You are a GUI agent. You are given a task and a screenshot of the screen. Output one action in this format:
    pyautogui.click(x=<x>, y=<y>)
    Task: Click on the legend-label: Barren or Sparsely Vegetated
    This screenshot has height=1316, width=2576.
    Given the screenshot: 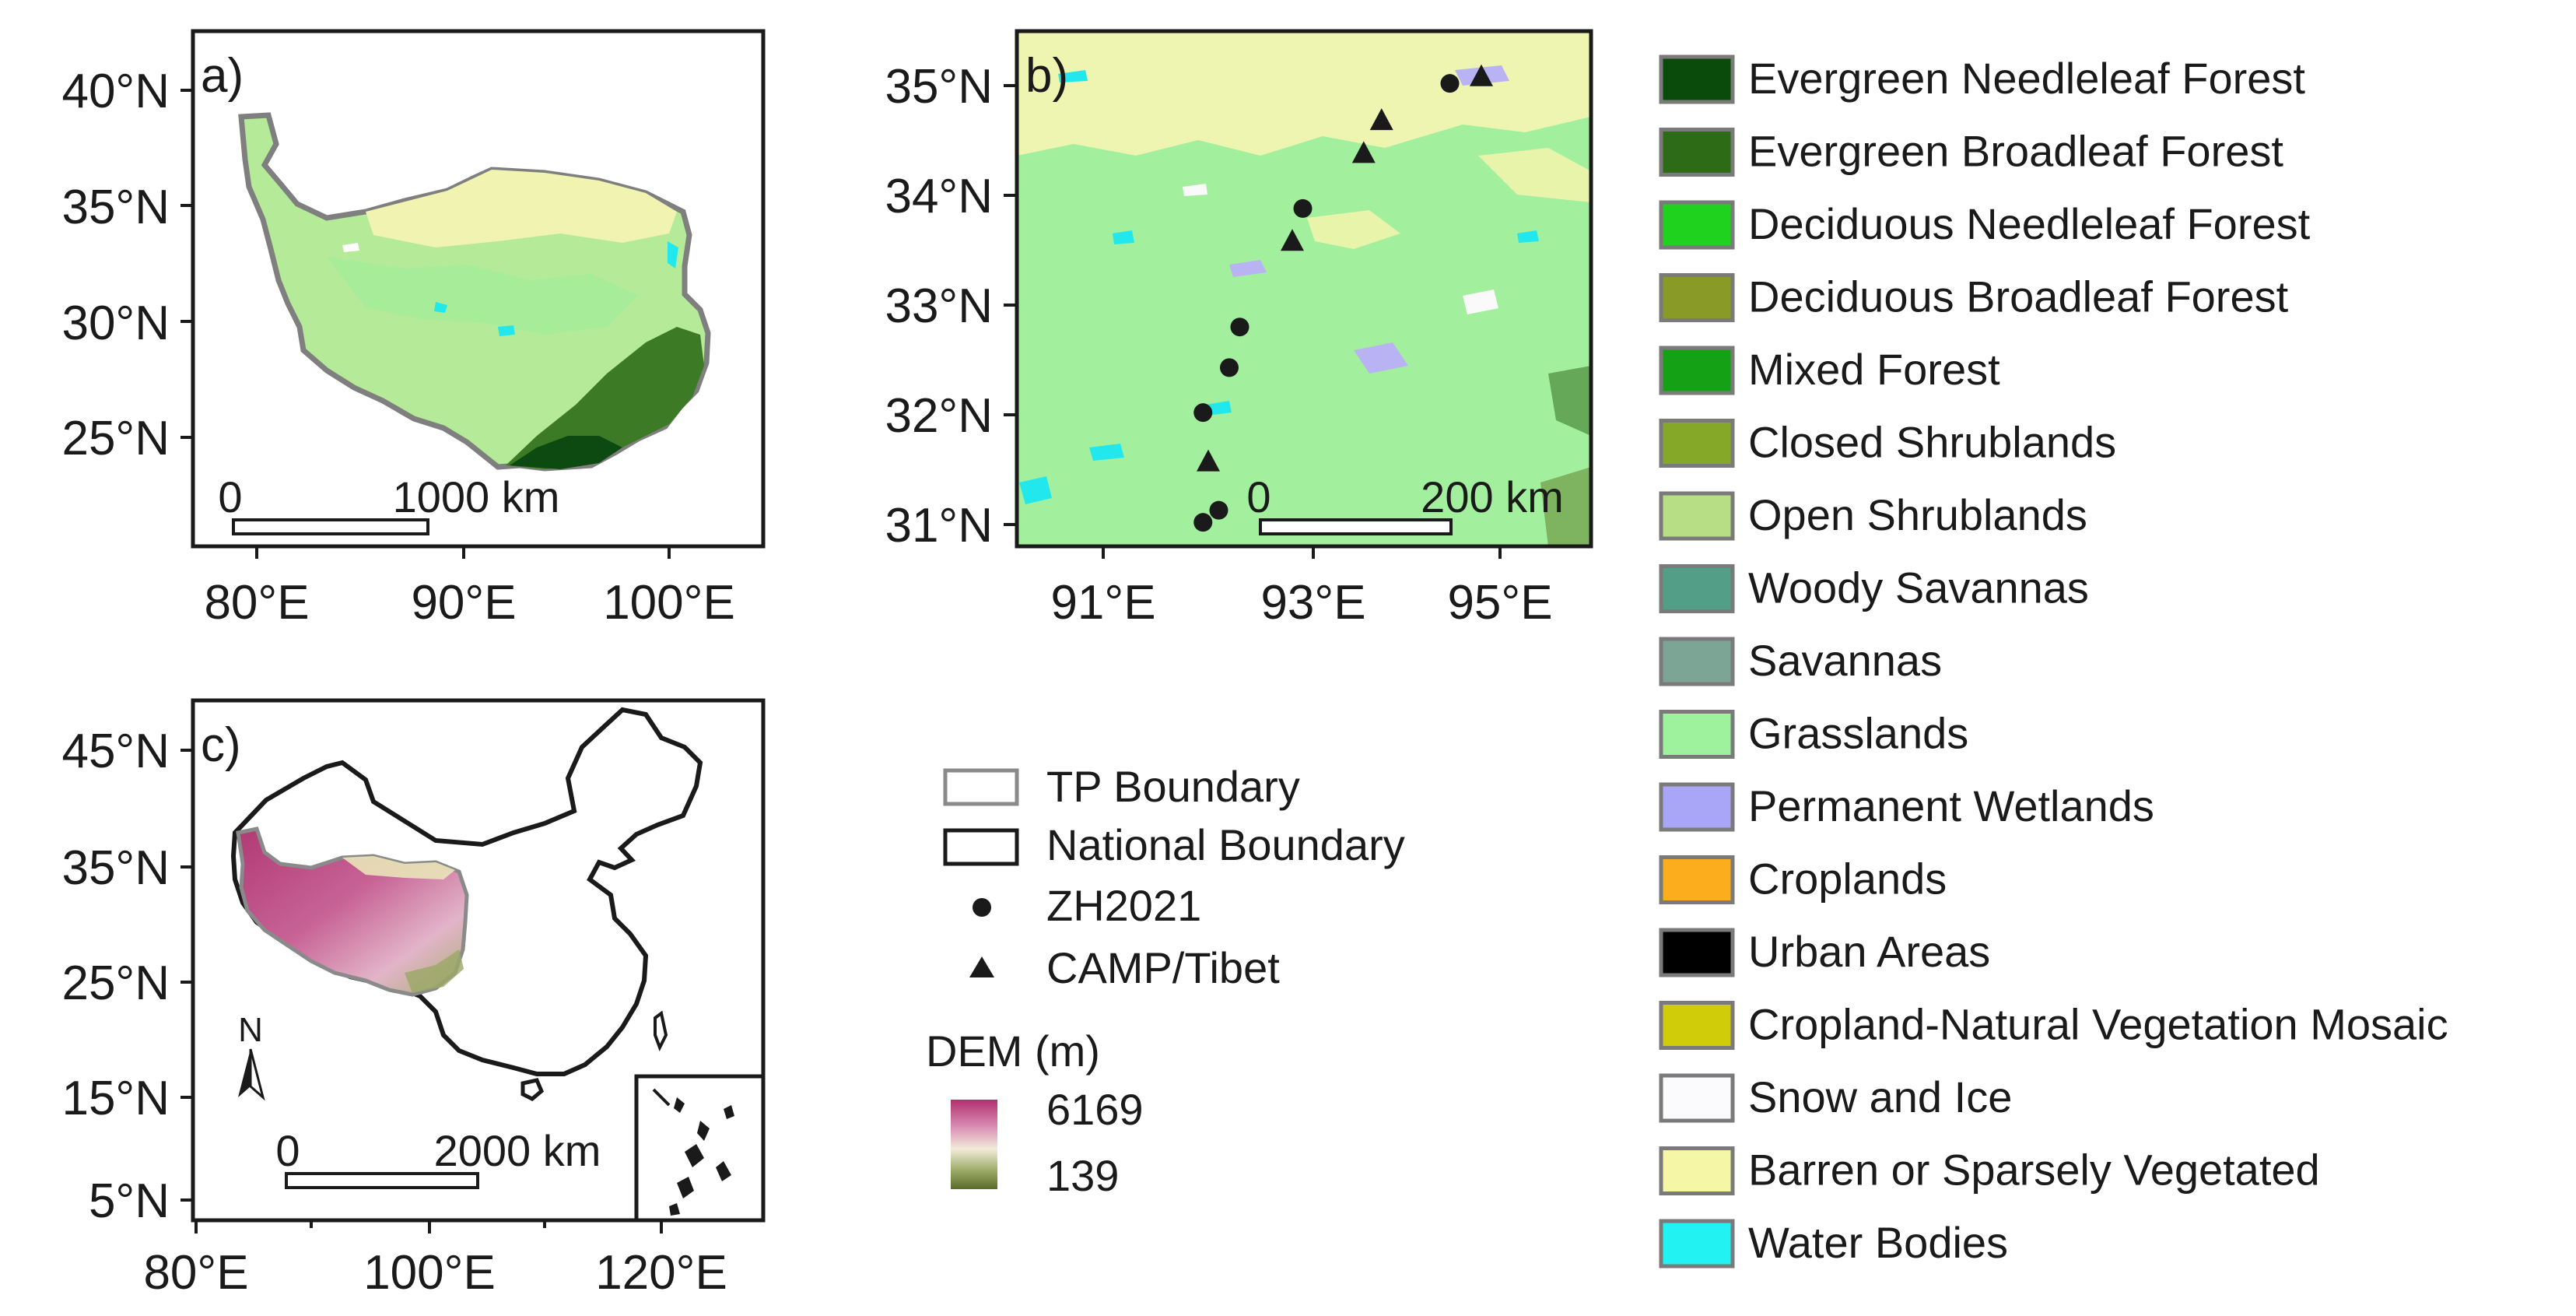 What is the action you would take?
    pyautogui.click(x=2034, y=1171)
    